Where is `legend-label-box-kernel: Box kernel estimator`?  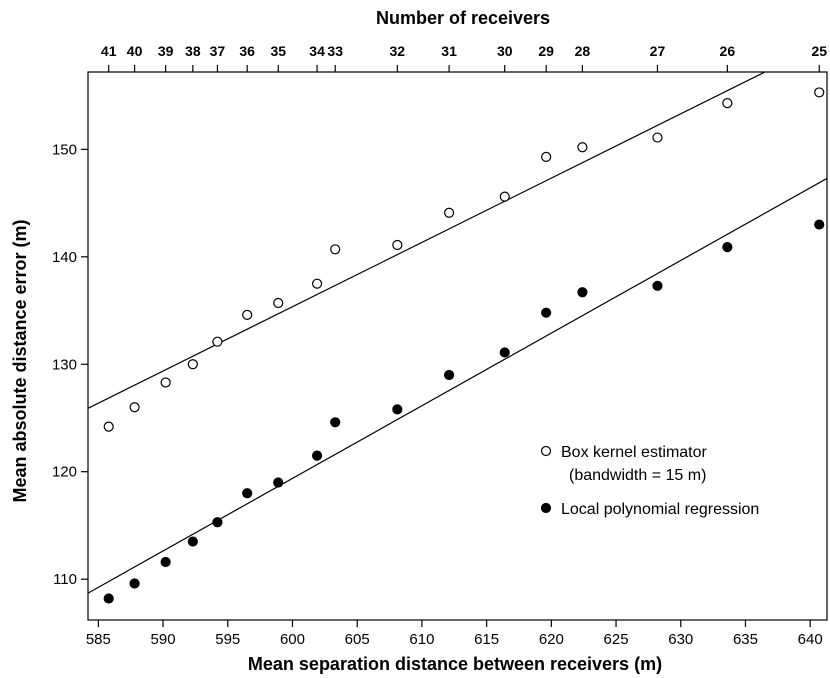 legend-label-box-kernel: Box kernel estimator is located at coordinates (634, 452).